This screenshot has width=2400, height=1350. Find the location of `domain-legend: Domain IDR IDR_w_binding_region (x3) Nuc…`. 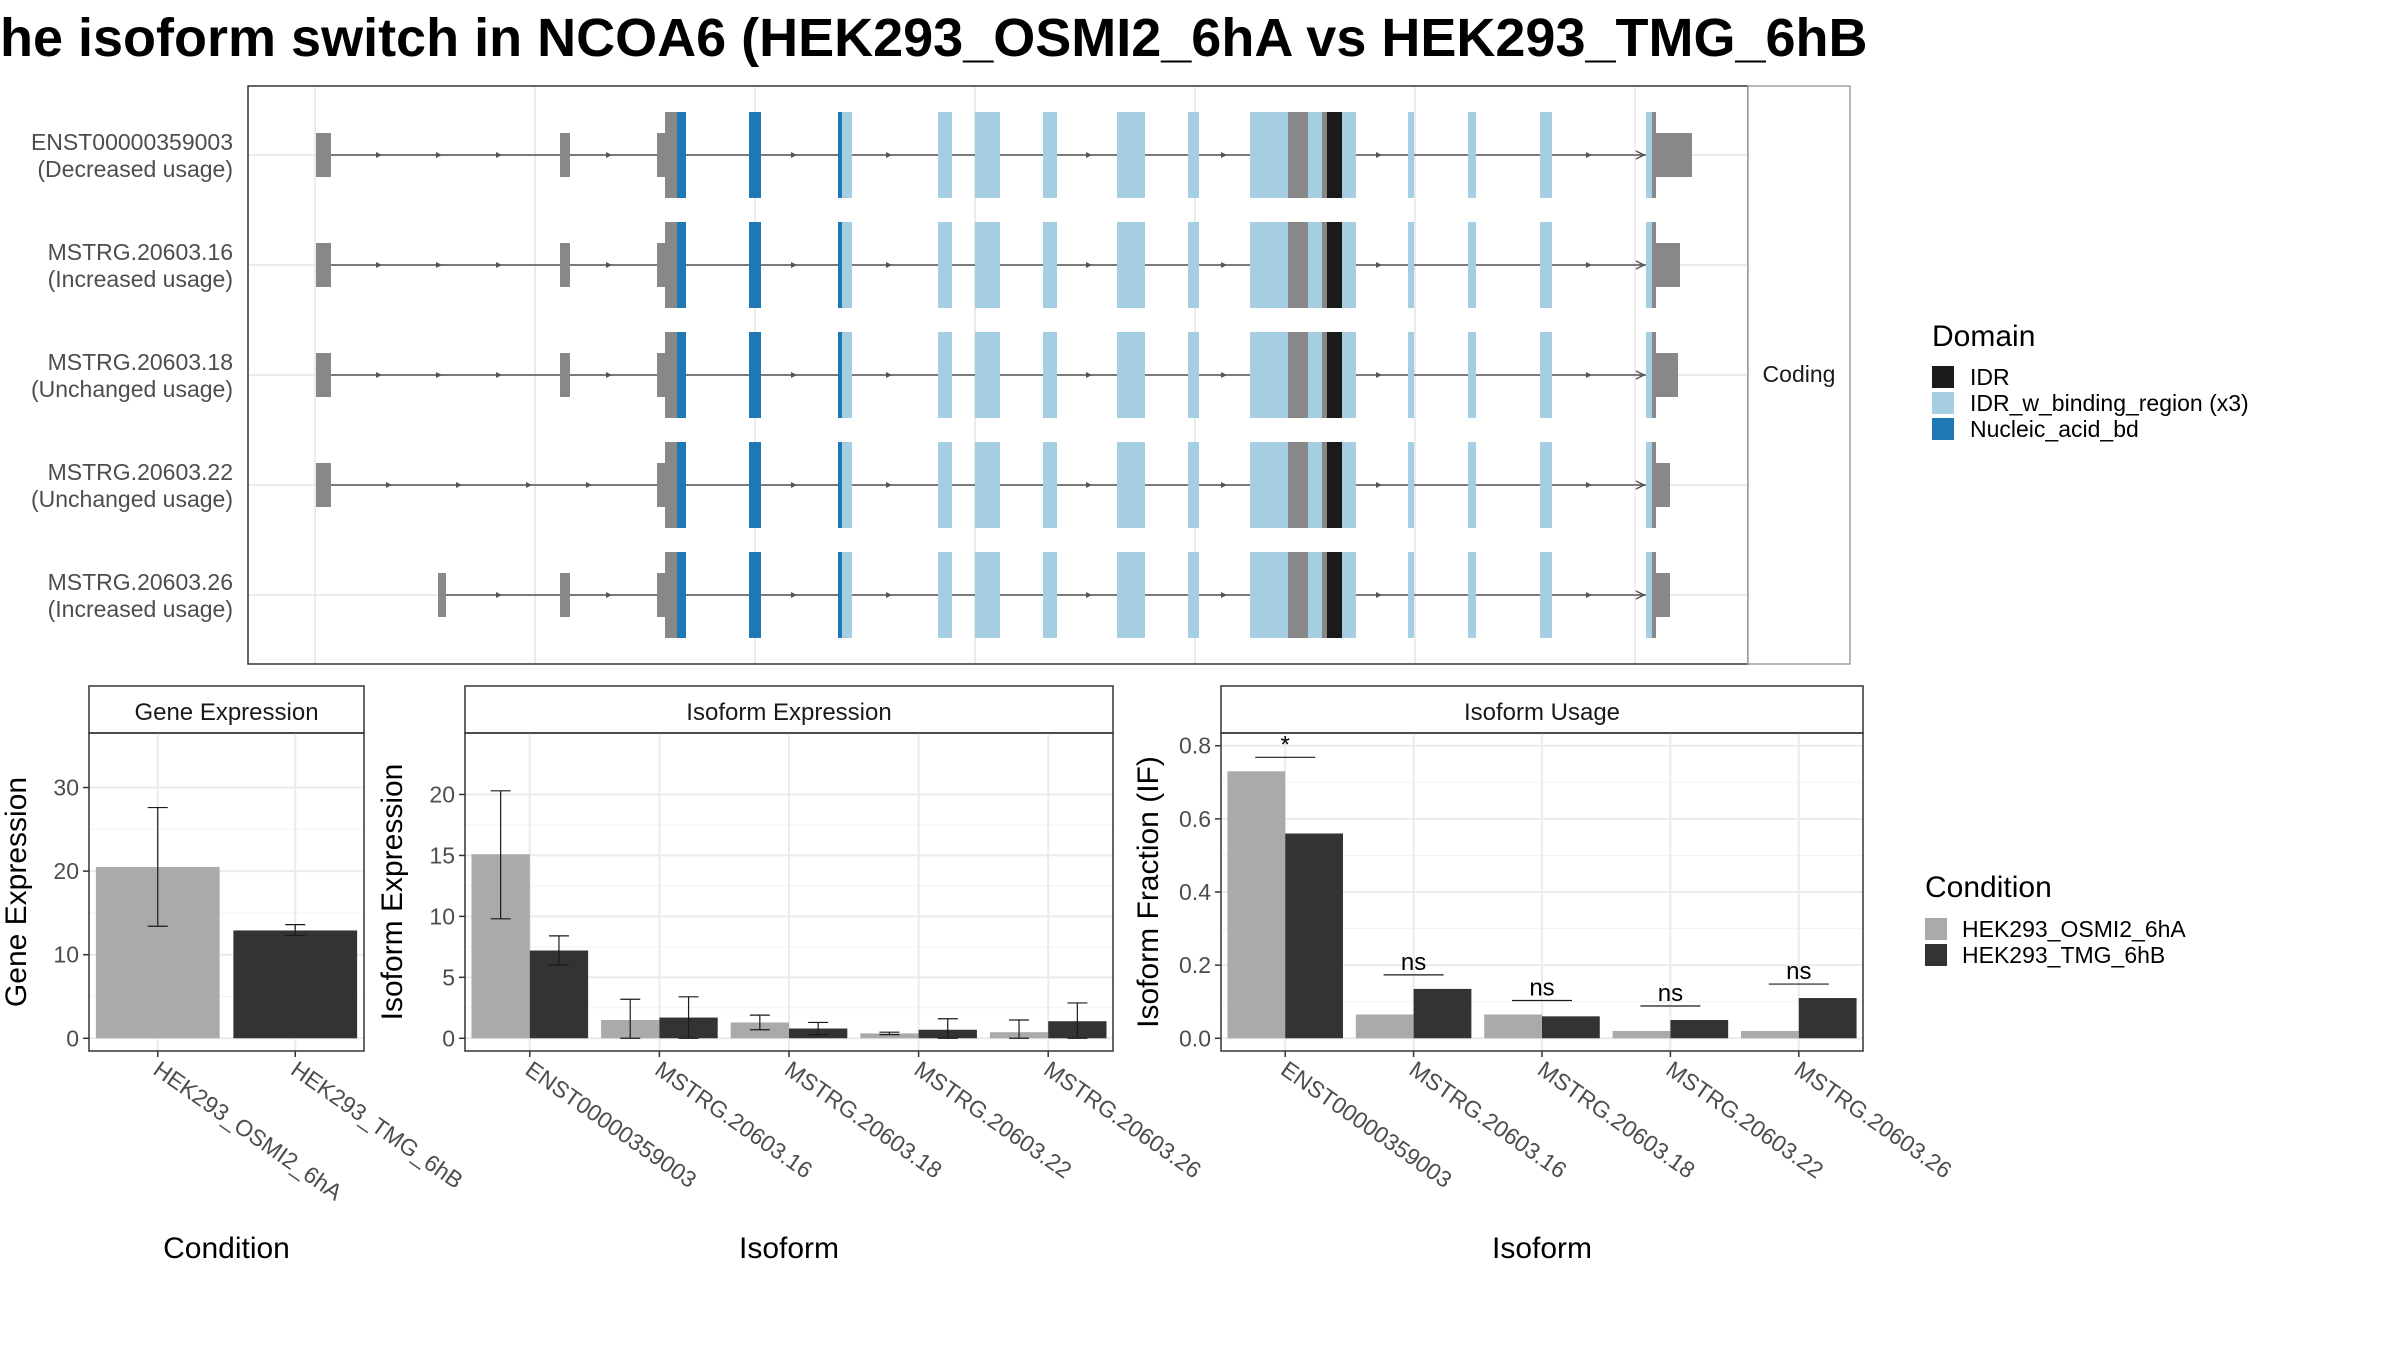

domain-legend: Domain IDR IDR_w_binding_region (x3) Nuc… is located at coordinates (2090, 381).